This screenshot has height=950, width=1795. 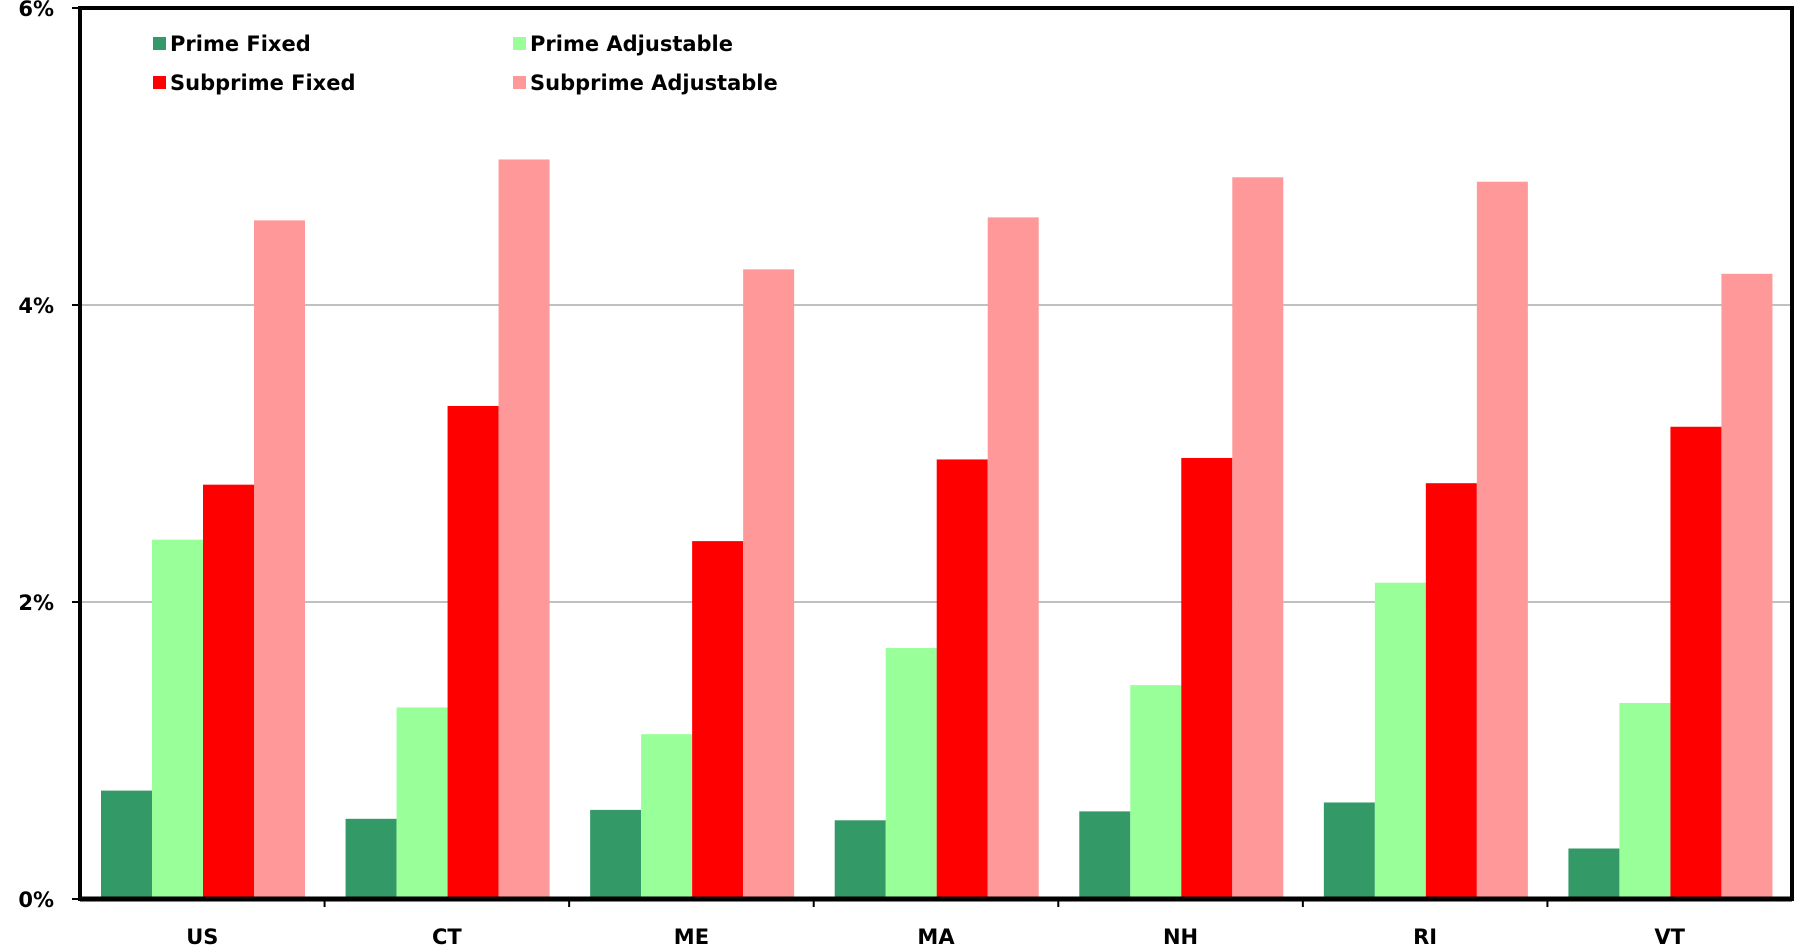 I want to click on x-tick-labels: US CT ME MA NH RI VT, so click(x=935, y=937).